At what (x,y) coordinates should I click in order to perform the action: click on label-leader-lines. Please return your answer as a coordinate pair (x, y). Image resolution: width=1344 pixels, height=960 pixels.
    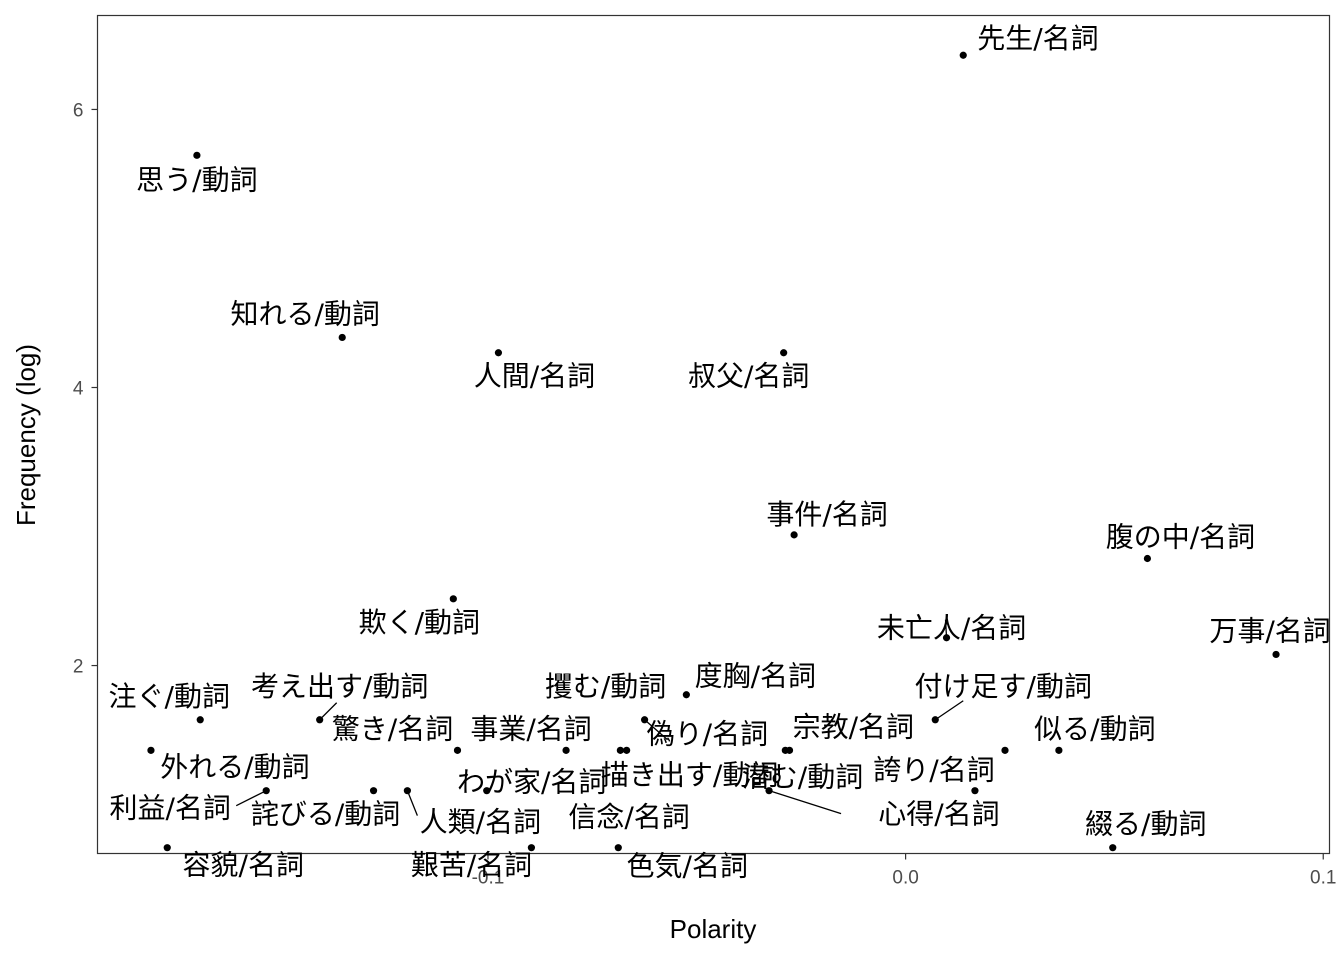
    Looking at the image, I should click on (599, 717).